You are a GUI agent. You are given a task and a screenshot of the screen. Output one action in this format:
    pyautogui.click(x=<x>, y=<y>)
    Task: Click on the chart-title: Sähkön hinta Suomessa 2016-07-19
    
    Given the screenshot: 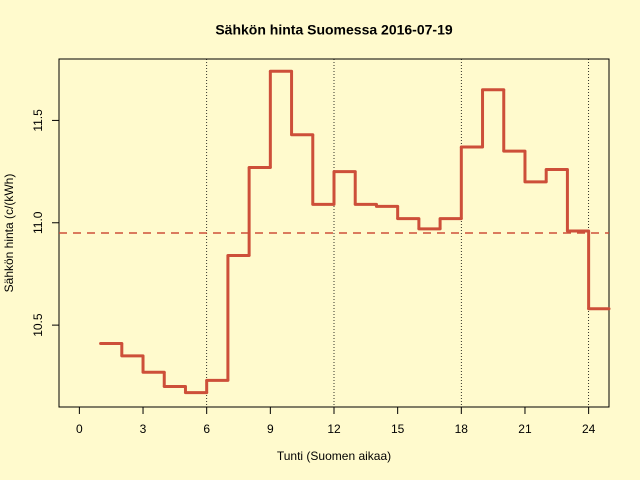 What is the action you would take?
    pyautogui.click(x=334, y=30)
    